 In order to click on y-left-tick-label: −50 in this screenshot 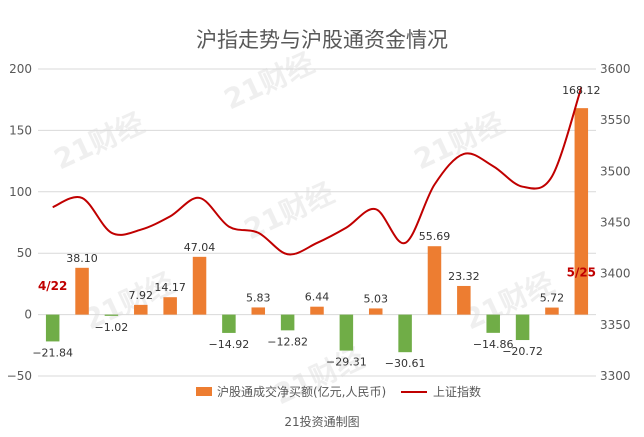, I will do `click(19, 376)`.